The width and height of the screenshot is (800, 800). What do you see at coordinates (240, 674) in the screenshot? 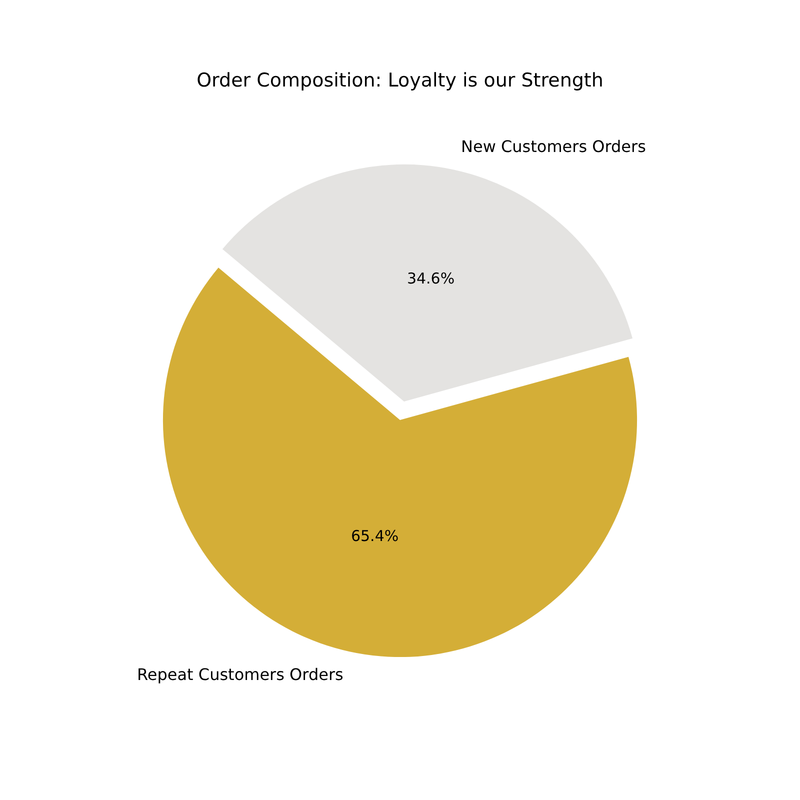
I see `slice-label: Repeat Customers Orders` at bounding box center [240, 674].